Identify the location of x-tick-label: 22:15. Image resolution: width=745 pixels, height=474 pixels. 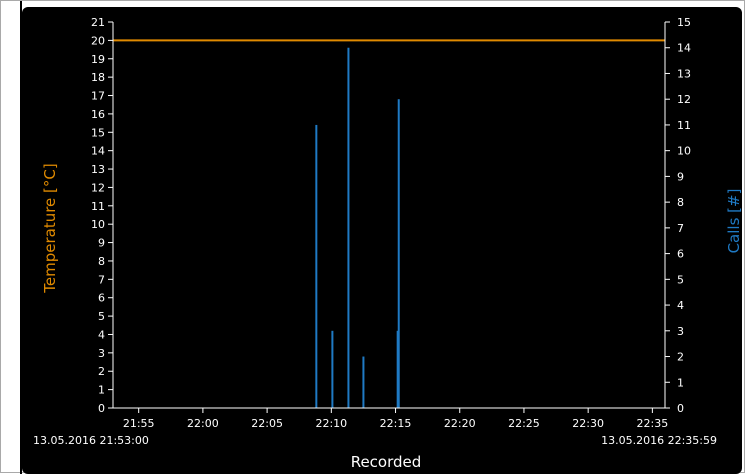
(396, 423).